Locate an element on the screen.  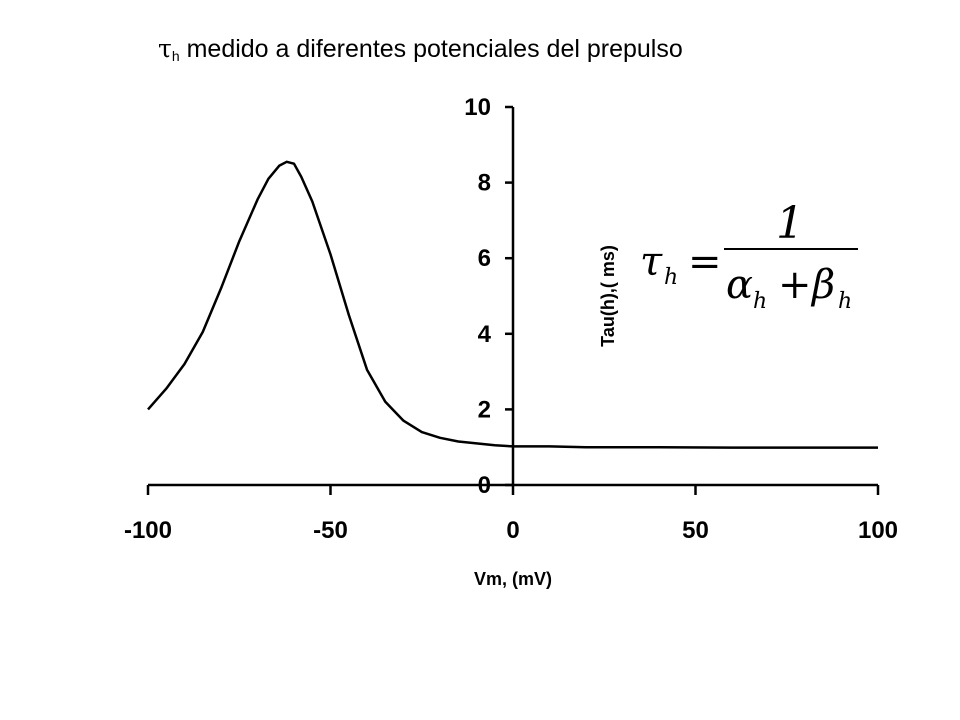
formula-beta-sub: h is located at coordinates (845, 301).